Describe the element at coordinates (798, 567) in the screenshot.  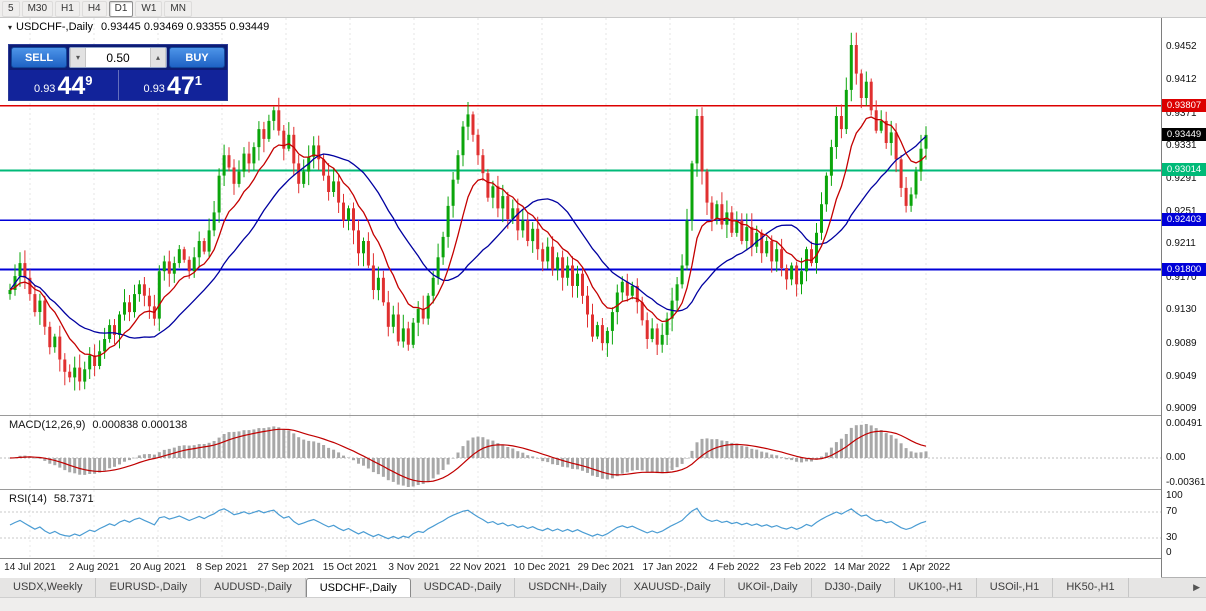
I see `date-label: 23 Feb 2022` at that location.